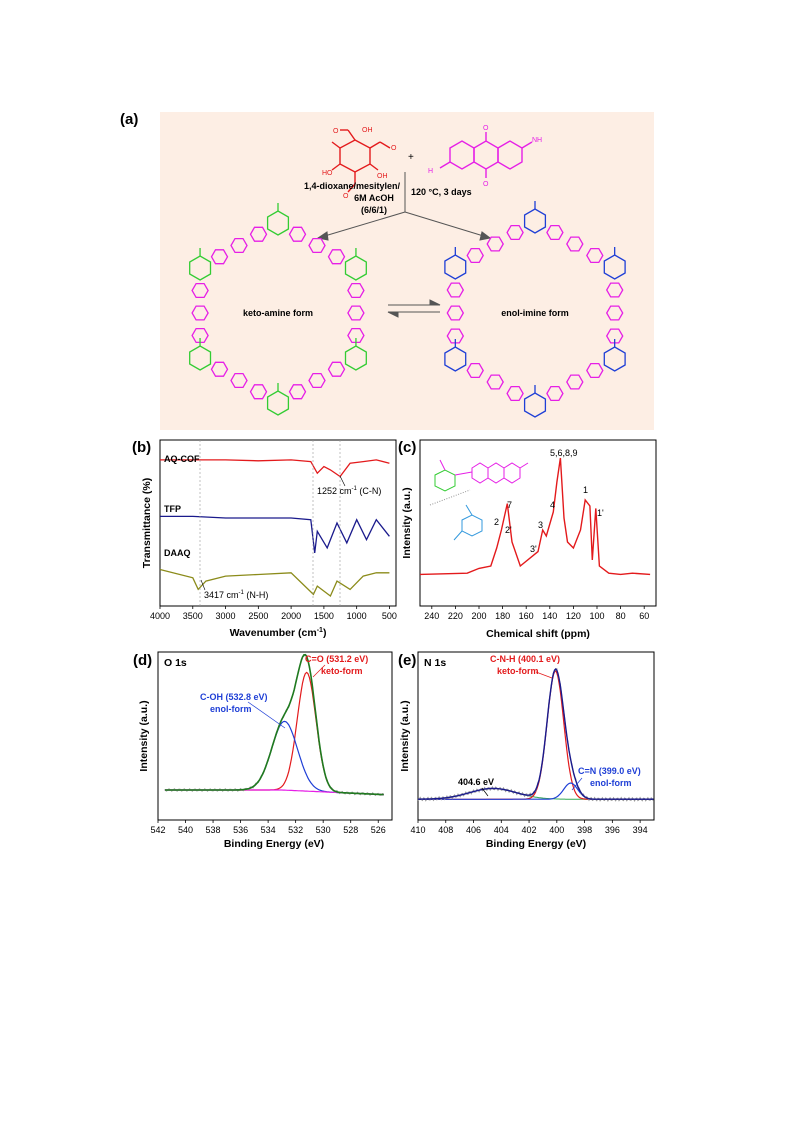 The width and height of the screenshot is (793, 1121). What do you see at coordinates (160, 616) in the screenshot?
I see `ftir-tick-label: 4000` at bounding box center [160, 616].